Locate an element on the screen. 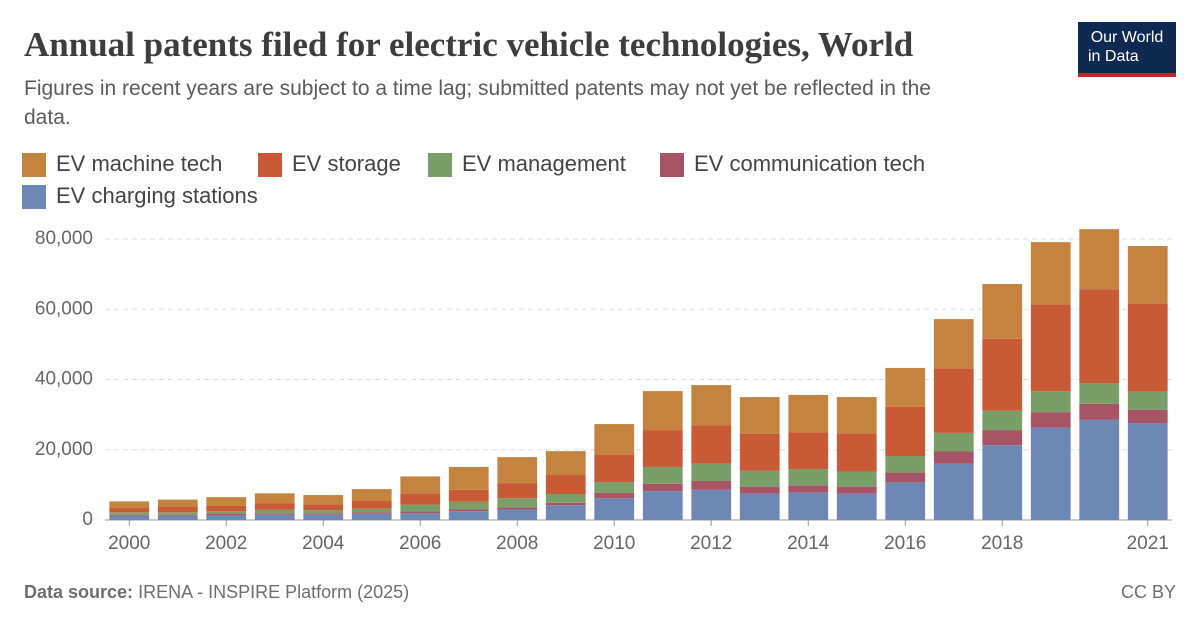 The width and height of the screenshot is (1200, 627). x-tick-label: 2016 is located at coordinates (905, 543).